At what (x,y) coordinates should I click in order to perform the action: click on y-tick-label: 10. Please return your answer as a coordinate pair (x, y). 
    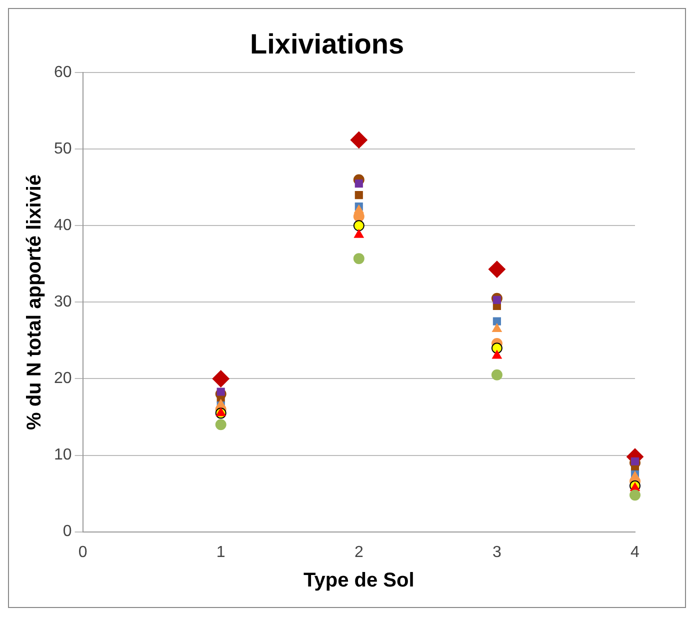
    Looking at the image, I should click on (63, 455).